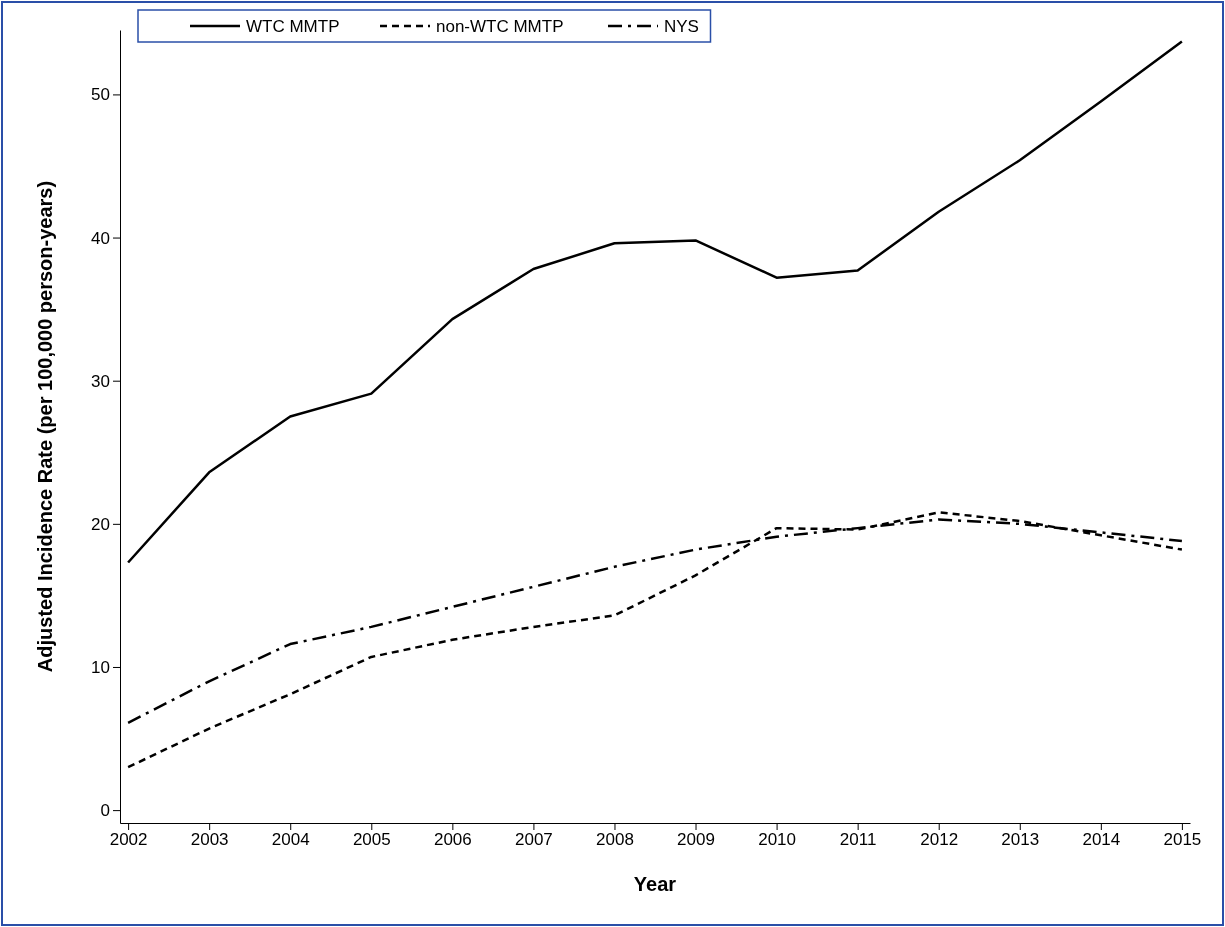  Describe the element at coordinates (100, 524) in the screenshot. I see `y-tick-label: 20` at that location.